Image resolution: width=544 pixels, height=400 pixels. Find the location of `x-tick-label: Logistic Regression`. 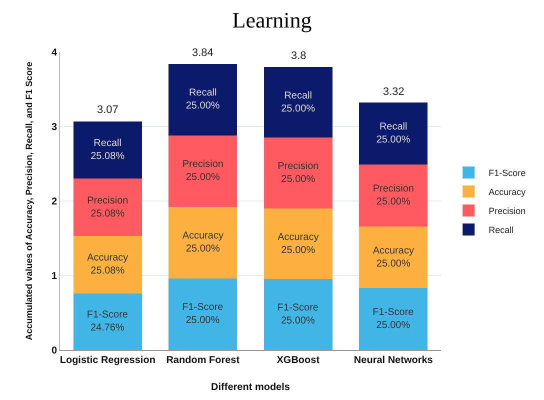

x-tick-label: Logistic Regression is located at coordinates (108, 360).